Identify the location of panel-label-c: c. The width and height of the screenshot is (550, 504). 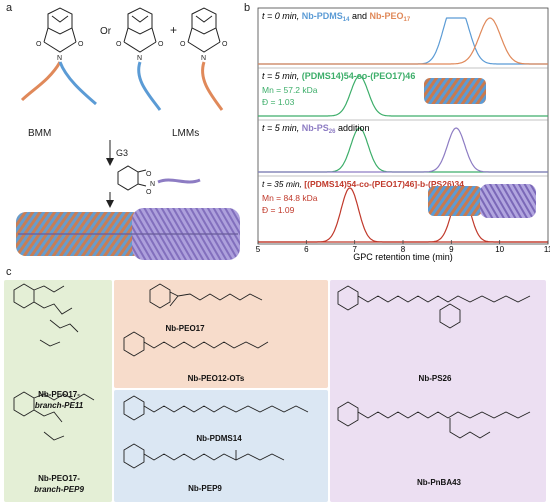
(9, 272).